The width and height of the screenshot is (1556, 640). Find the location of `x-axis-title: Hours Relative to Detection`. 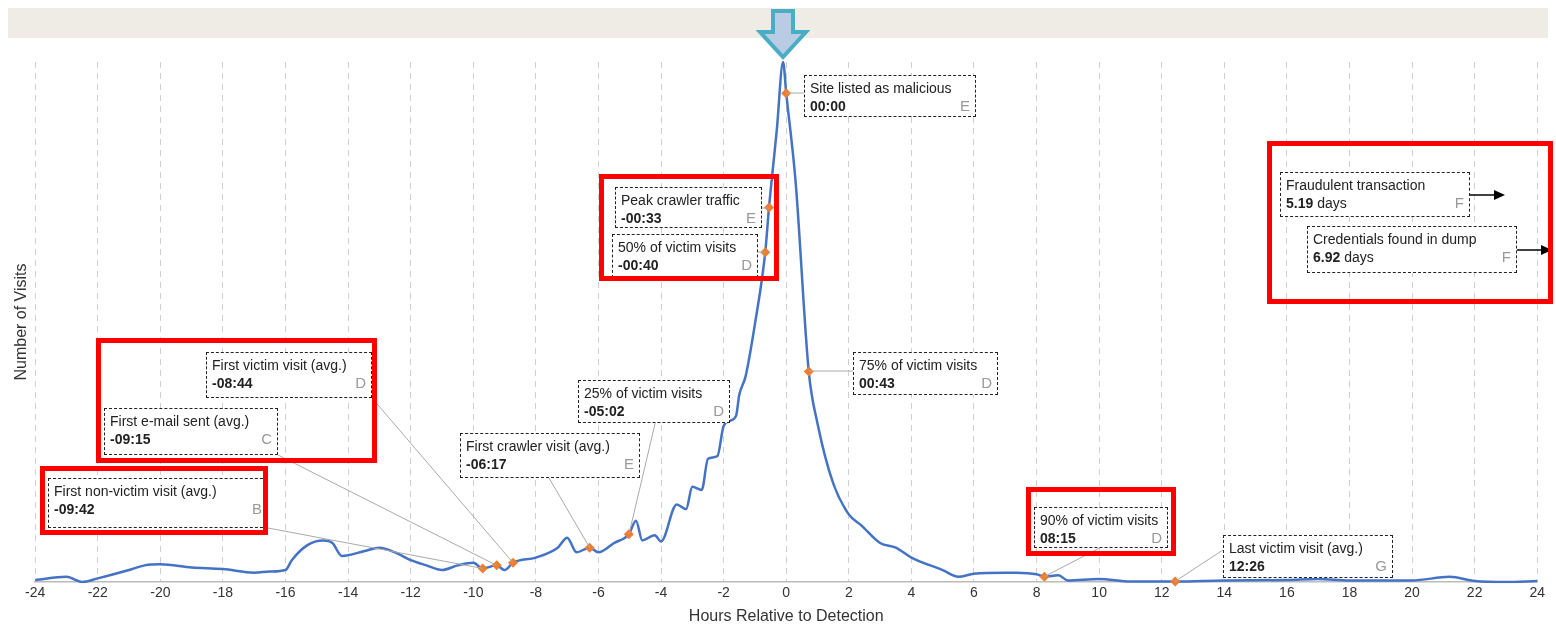

x-axis-title: Hours Relative to Detection is located at coordinates (786, 615).